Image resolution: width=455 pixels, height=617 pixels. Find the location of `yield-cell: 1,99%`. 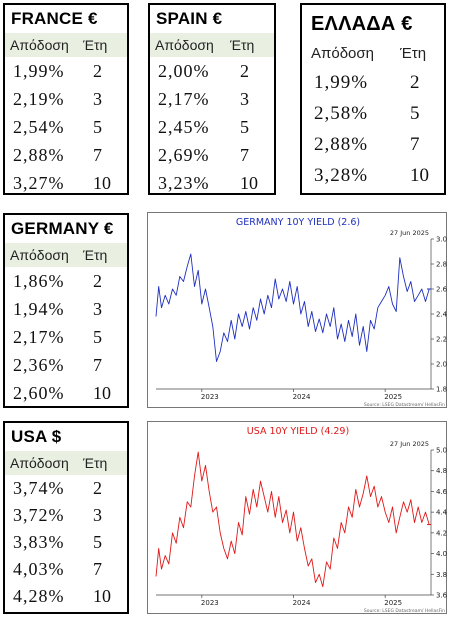

yield-cell: 1,99% is located at coordinates (341, 82).